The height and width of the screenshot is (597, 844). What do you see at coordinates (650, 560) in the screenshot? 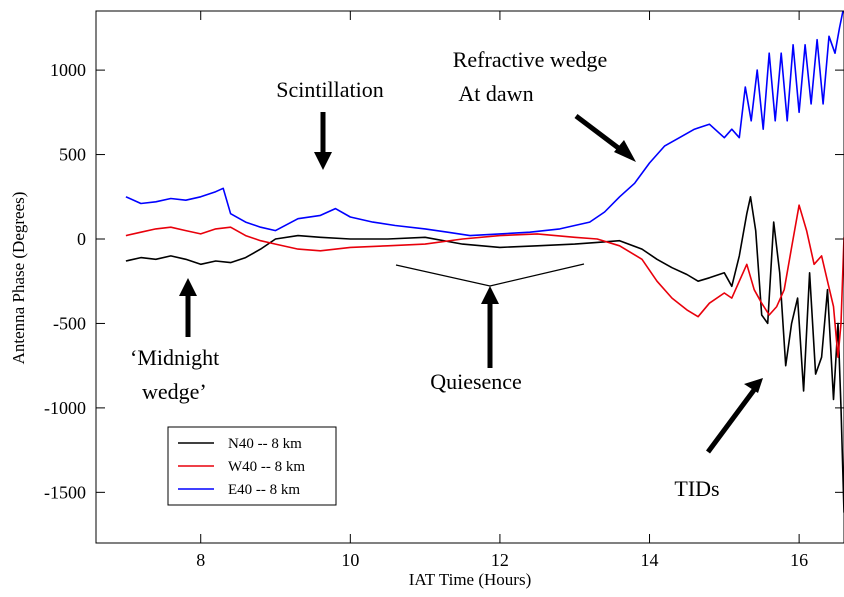
I see `x-tick-label: 14` at bounding box center [650, 560].